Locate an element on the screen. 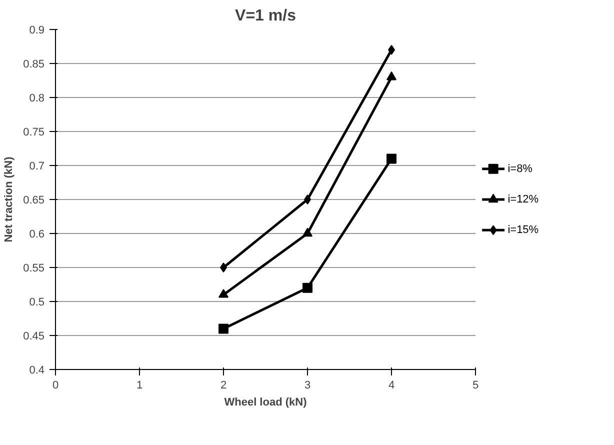 The width and height of the screenshot is (614, 445). legend-label: i=15% is located at coordinates (523, 230).